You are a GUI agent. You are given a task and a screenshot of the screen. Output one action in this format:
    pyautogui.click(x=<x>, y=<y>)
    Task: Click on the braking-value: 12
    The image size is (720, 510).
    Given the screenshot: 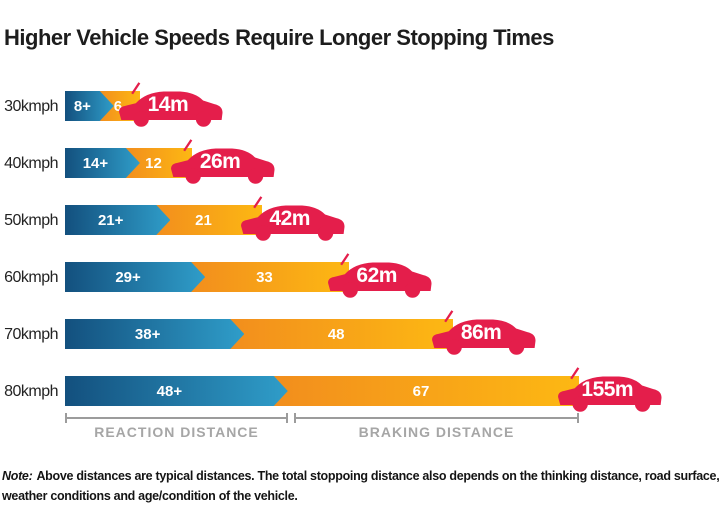 What is the action you would take?
    pyautogui.click(x=153, y=163)
    